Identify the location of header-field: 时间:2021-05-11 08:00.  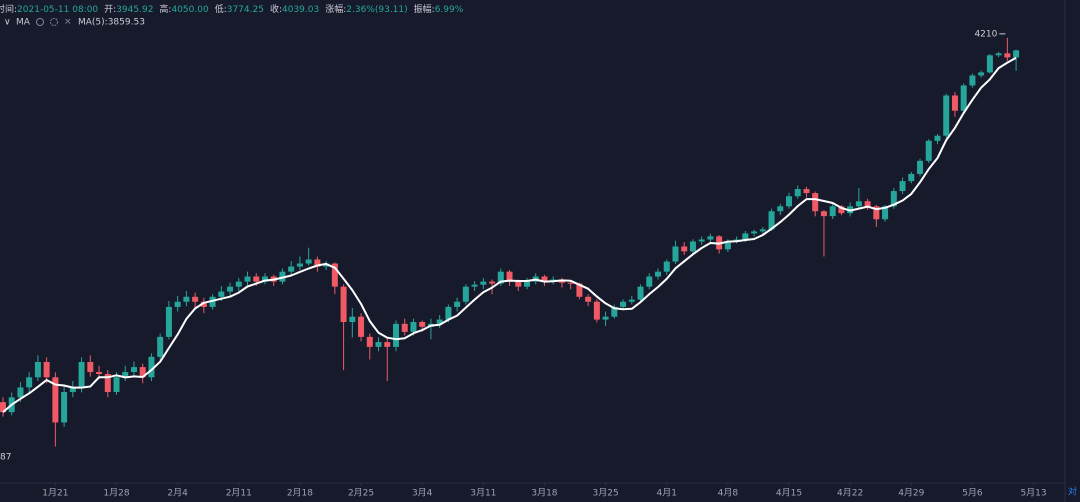
(49, 9).